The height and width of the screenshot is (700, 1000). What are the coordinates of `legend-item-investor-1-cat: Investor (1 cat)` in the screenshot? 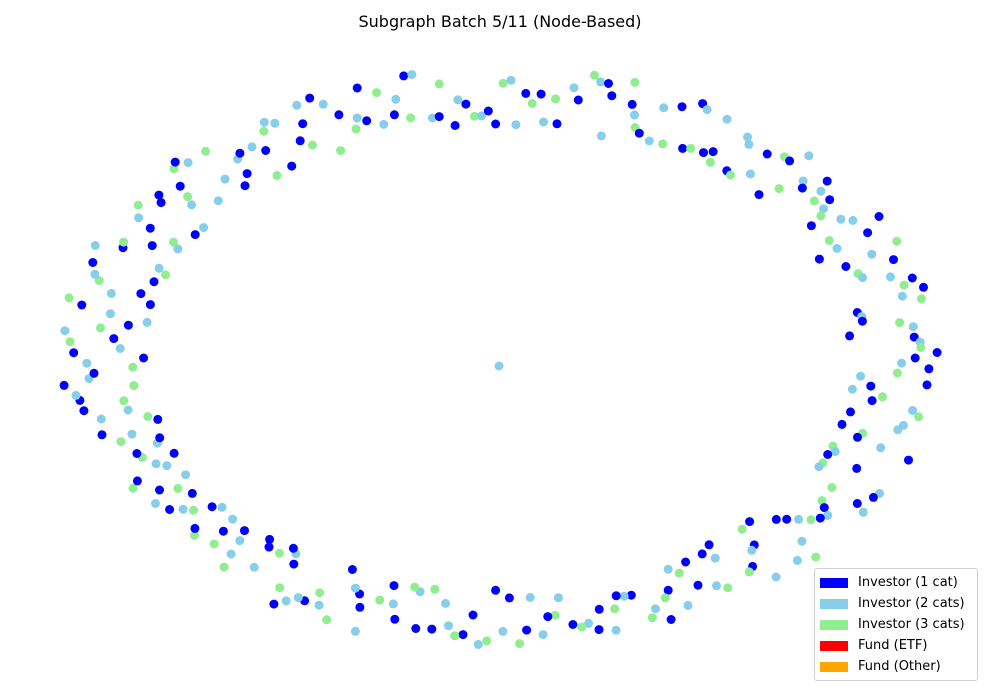 It's located at (895, 582).